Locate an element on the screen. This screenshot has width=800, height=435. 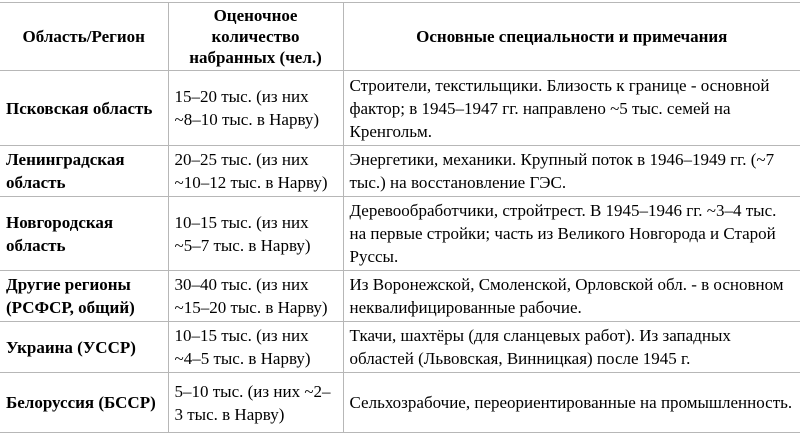
region-cell: Ленинградская область is located at coordinates (65, 171).